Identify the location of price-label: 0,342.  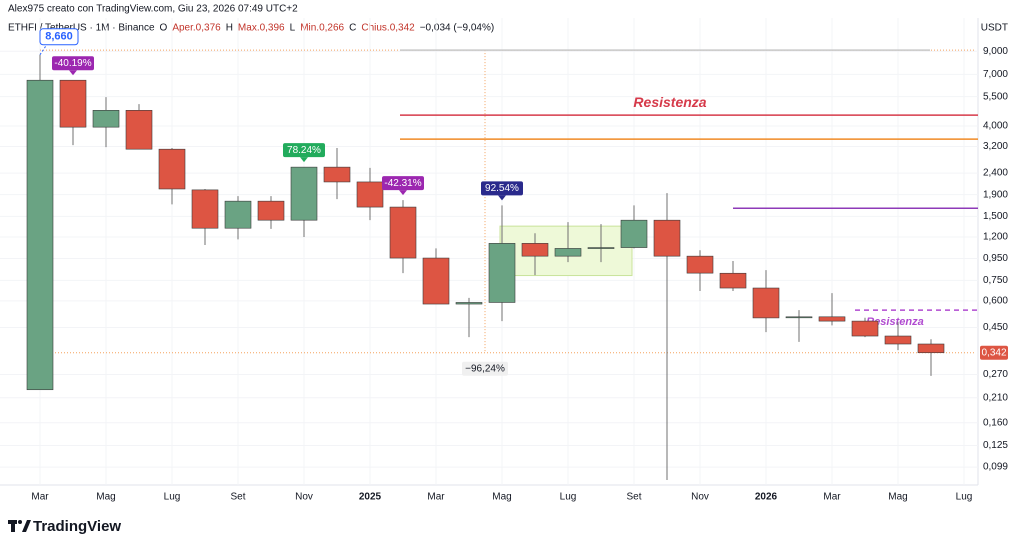
(993, 352).